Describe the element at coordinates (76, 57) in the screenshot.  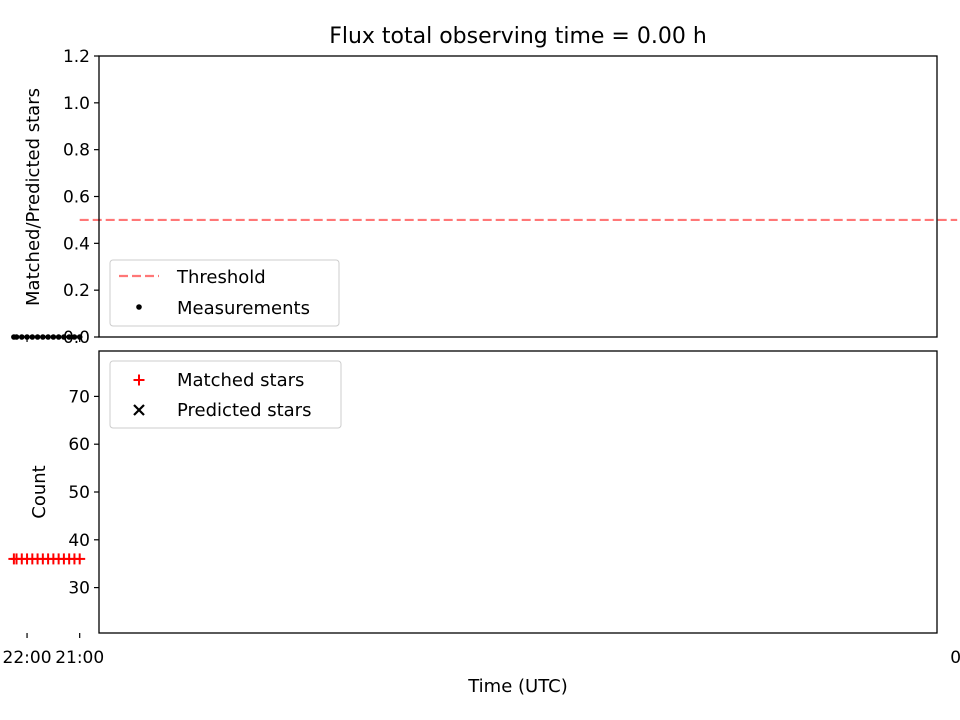
I see `y-tick-label: 1.2` at that location.